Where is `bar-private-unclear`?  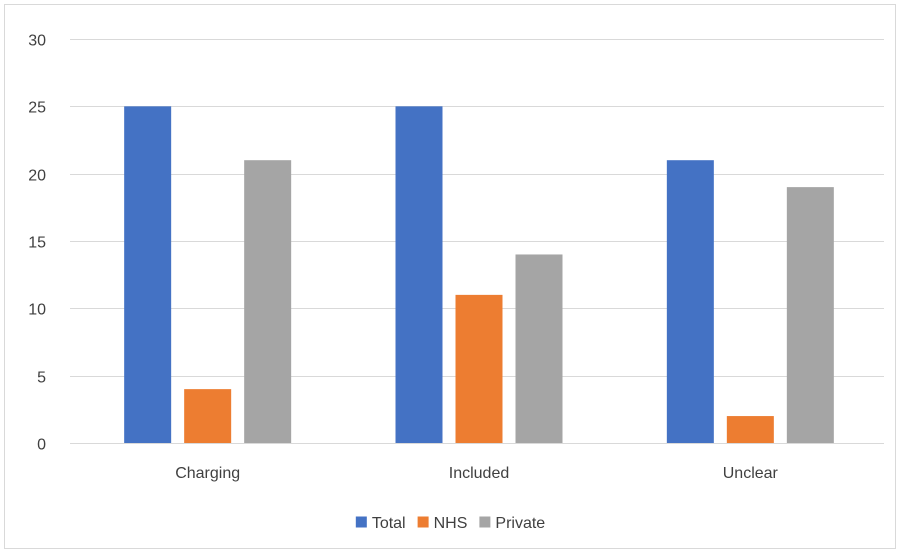 bar-private-unclear is located at coordinates (810, 315).